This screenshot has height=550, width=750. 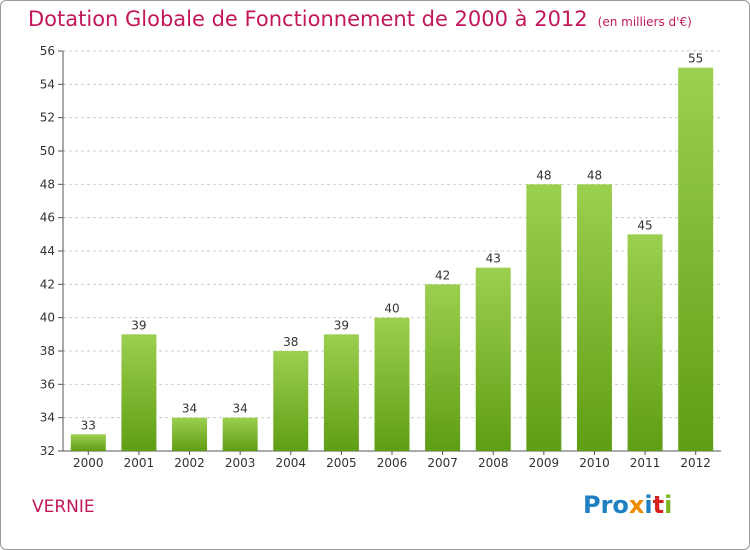 I want to click on x-tick-label-2000: 2000, so click(x=88, y=463).